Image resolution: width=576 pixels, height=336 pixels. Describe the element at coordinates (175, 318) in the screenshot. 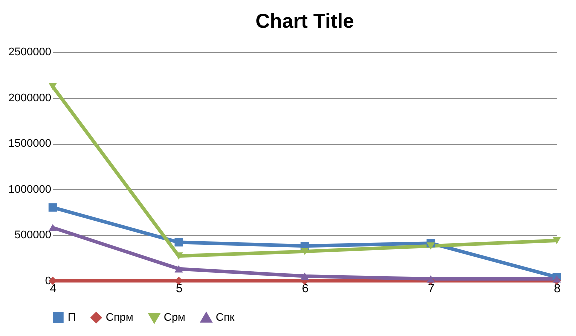

I see `legend-label: Срм` at that location.